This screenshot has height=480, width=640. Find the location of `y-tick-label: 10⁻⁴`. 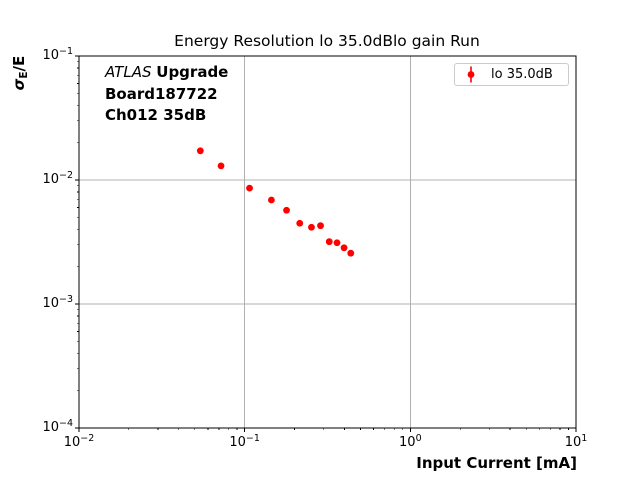

y-tick-label: 10⁻⁴ is located at coordinates (57, 426).